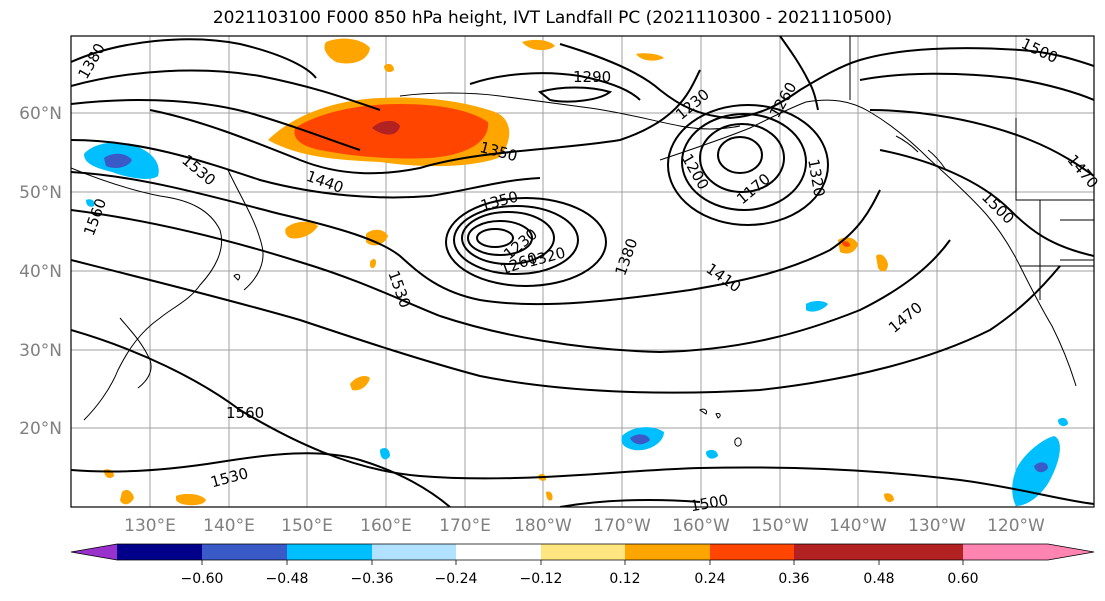 This screenshot has height=601, width=1105. What do you see at coordinates (1016, 526) in the screenshot?
I see `lon-label: 120°W` at bounding box center [1016, 526].